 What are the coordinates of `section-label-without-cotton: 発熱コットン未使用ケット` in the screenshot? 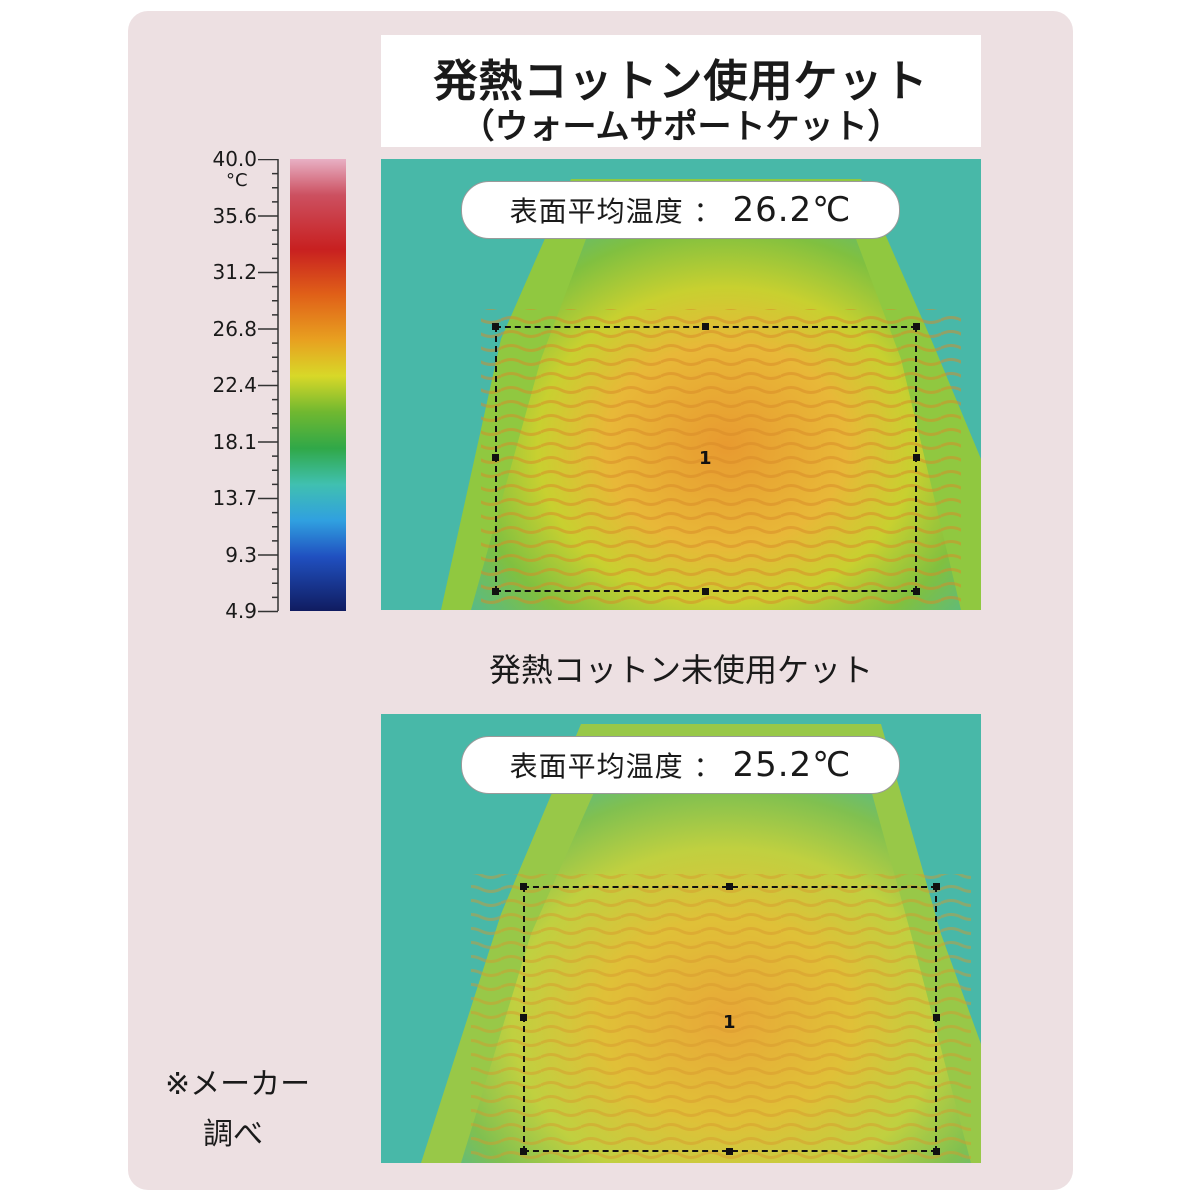 It's located at (680, 670).